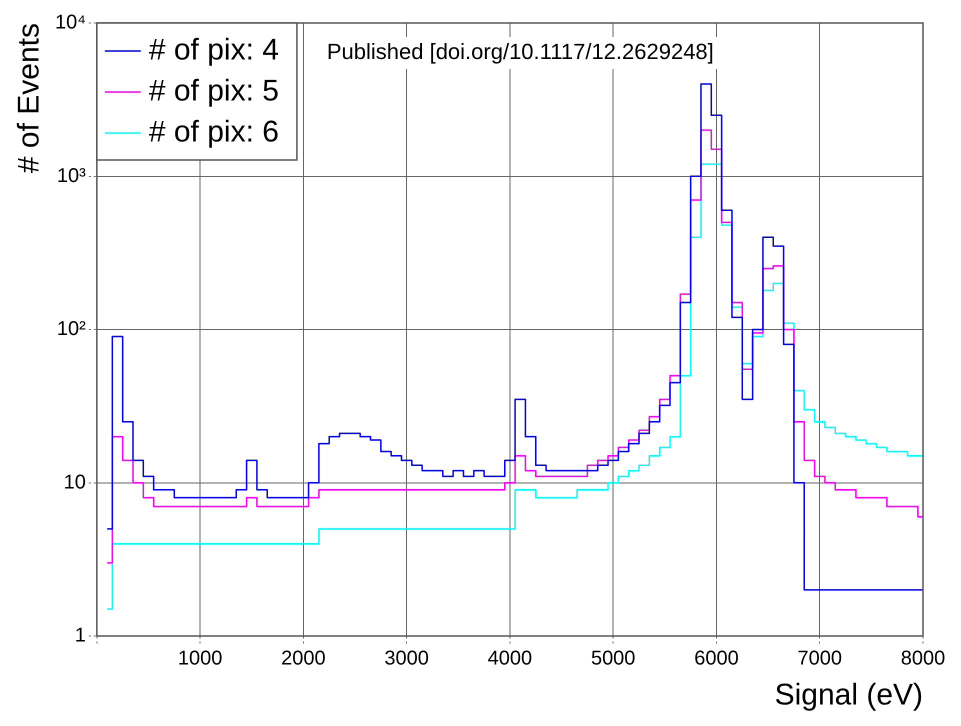 The height and width of the screenshot is (726, 961). Describe the element at coordinates (303, 659) in the screenshot. I see `x-tick-label: 2000` at that location.